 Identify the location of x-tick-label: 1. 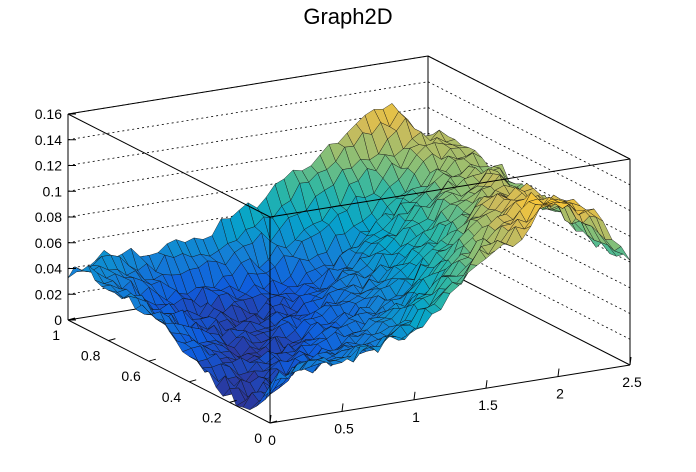
(416, 417).